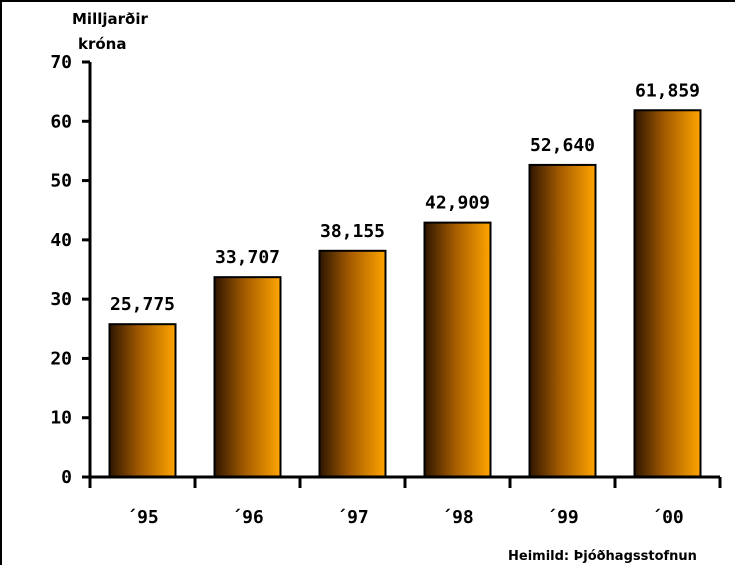 The width and height of the screenshot is (737, 567). What do you see at coordinates (562, 517) in the screenshot?
I see `x-tick-label: ´99` at bounding box center [562, 517].